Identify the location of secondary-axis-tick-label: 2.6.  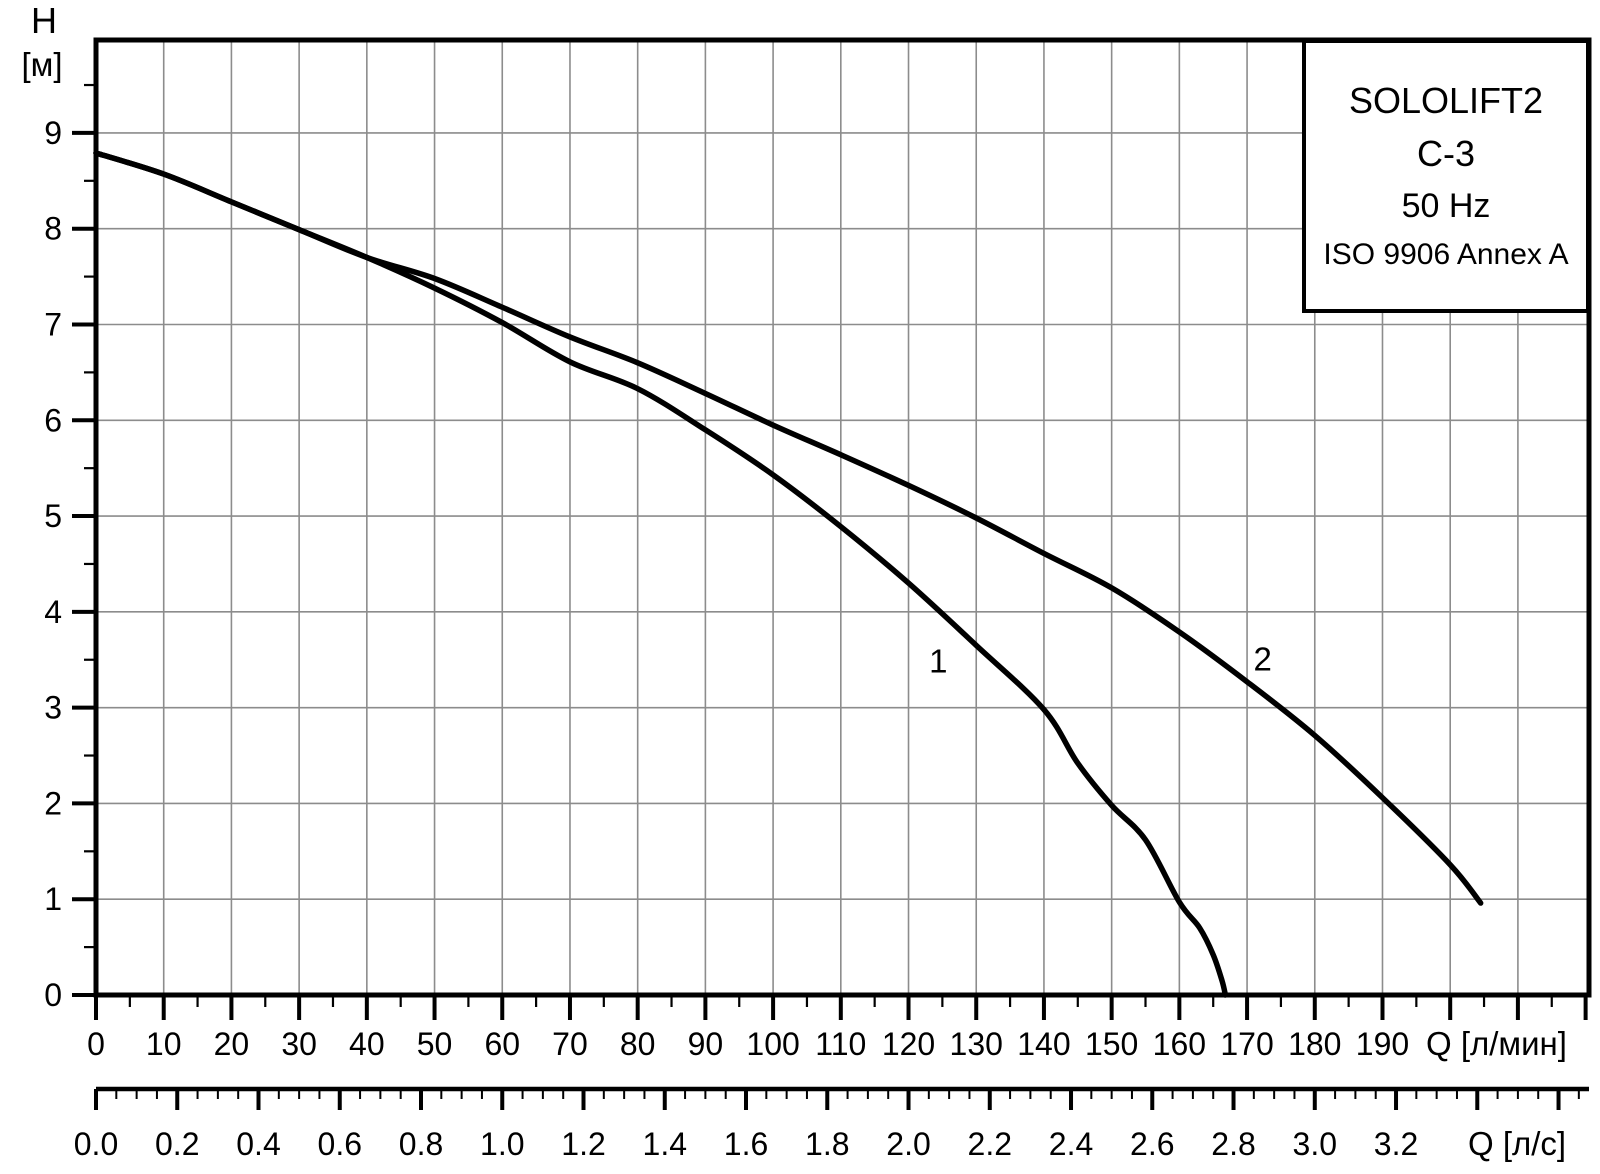
(1152, 1144).